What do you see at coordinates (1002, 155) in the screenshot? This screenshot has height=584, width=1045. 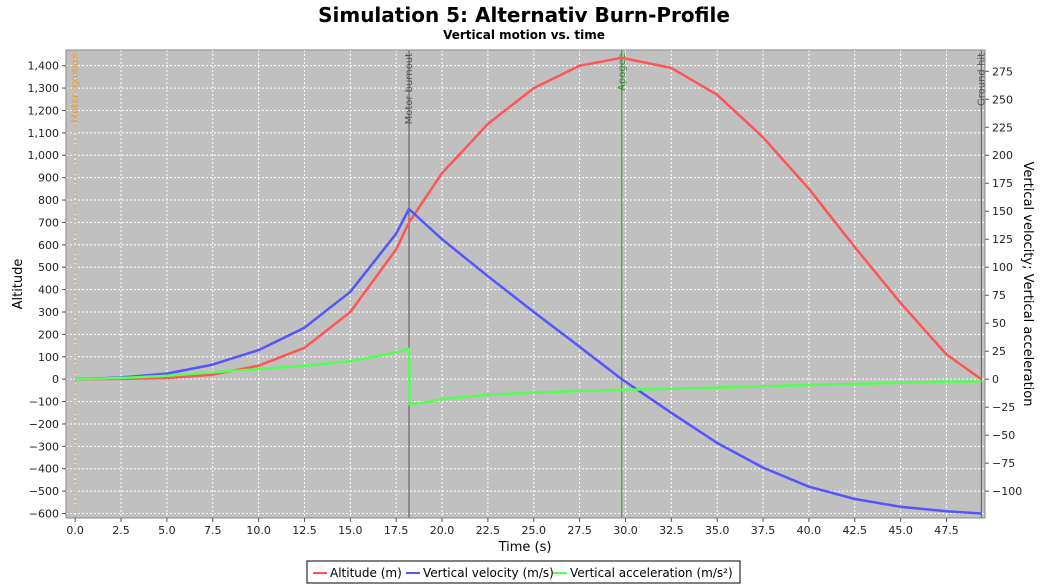 I see `y-right-tick-label: 200` at bounding box center [1002, 155].